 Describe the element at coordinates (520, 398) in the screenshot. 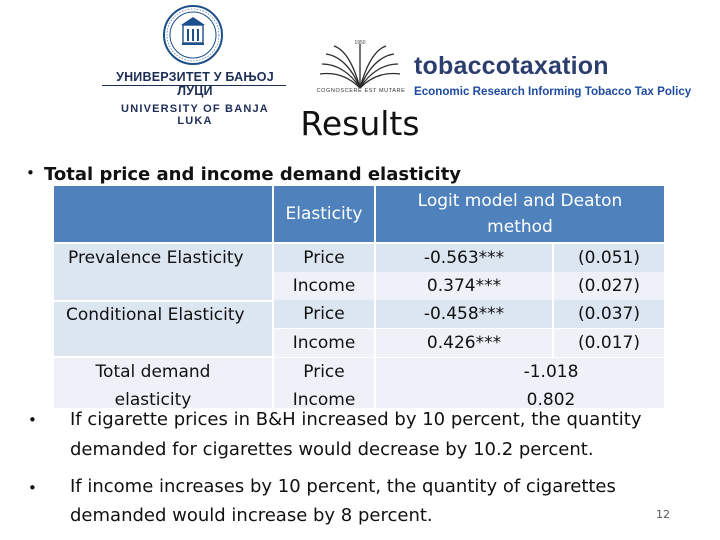

I see `table-row: 0.802` at that location.